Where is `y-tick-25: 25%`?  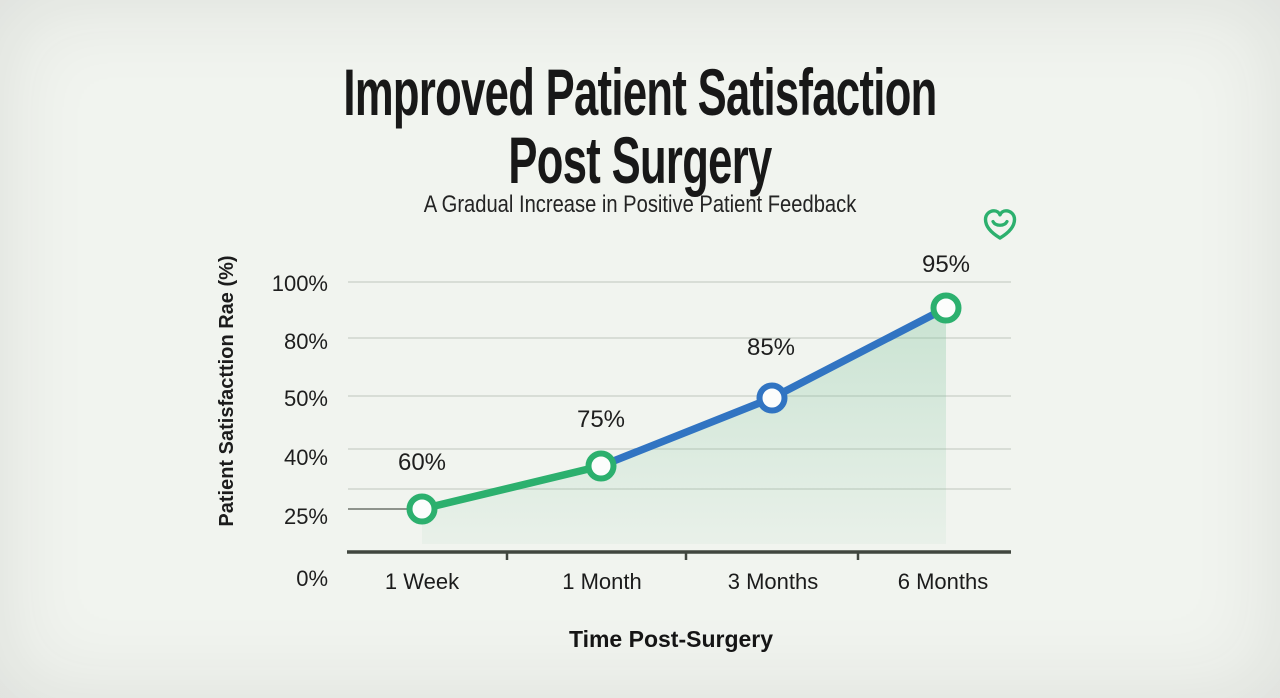 y-tick-25: 25% is located at coordinates (305, 516).